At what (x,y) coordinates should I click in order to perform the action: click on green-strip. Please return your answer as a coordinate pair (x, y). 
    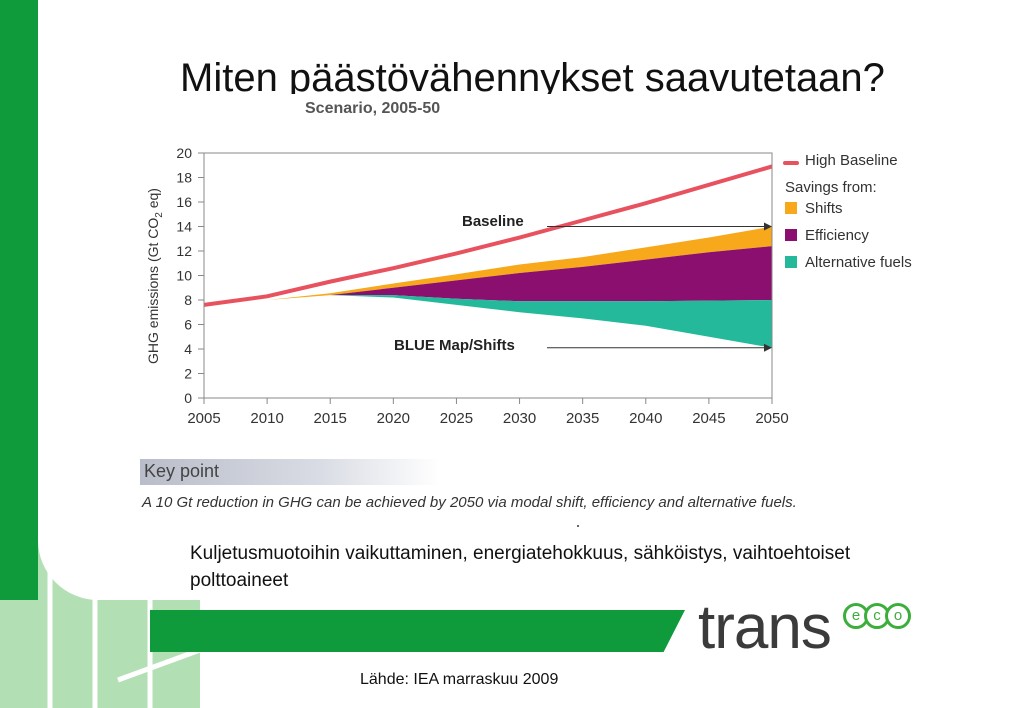
    Looking at the image, I should click on (417, 631).